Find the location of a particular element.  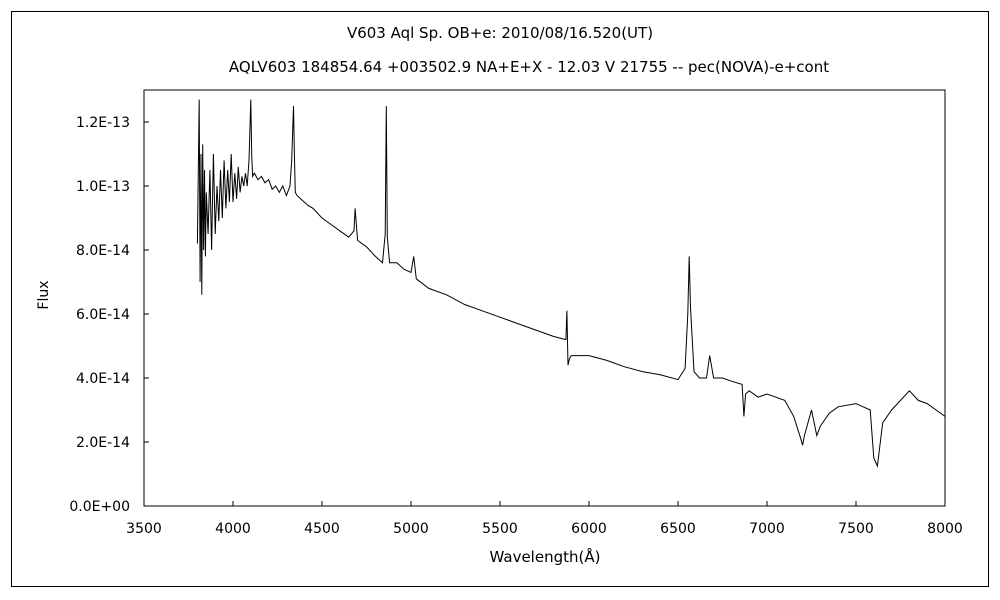

x-tick-label: 8000 is located at coordinates (945, 529).